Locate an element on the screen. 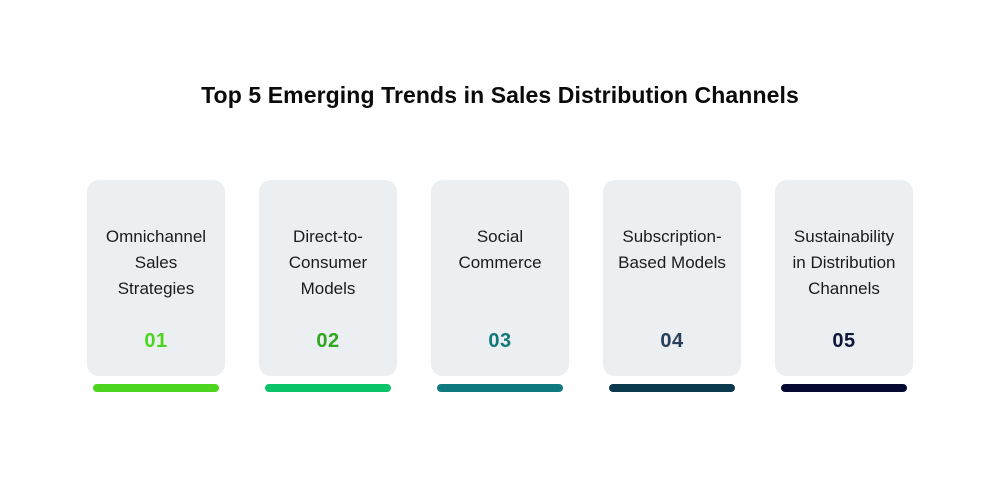 The image size is (1000, 500). trend-card-background: Direct-to- Consumer Models 02 is located at coordinates (328, 278).